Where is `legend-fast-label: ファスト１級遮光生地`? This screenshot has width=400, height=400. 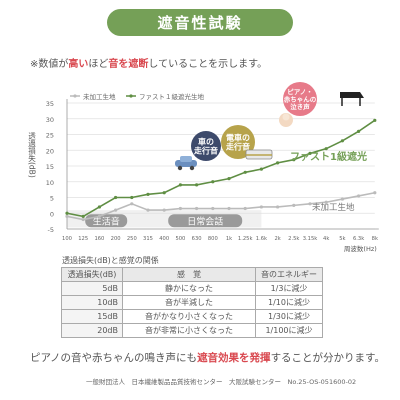 legend-fast-label: ファスト１級遮光生地 is located at coordinates (172, 96).